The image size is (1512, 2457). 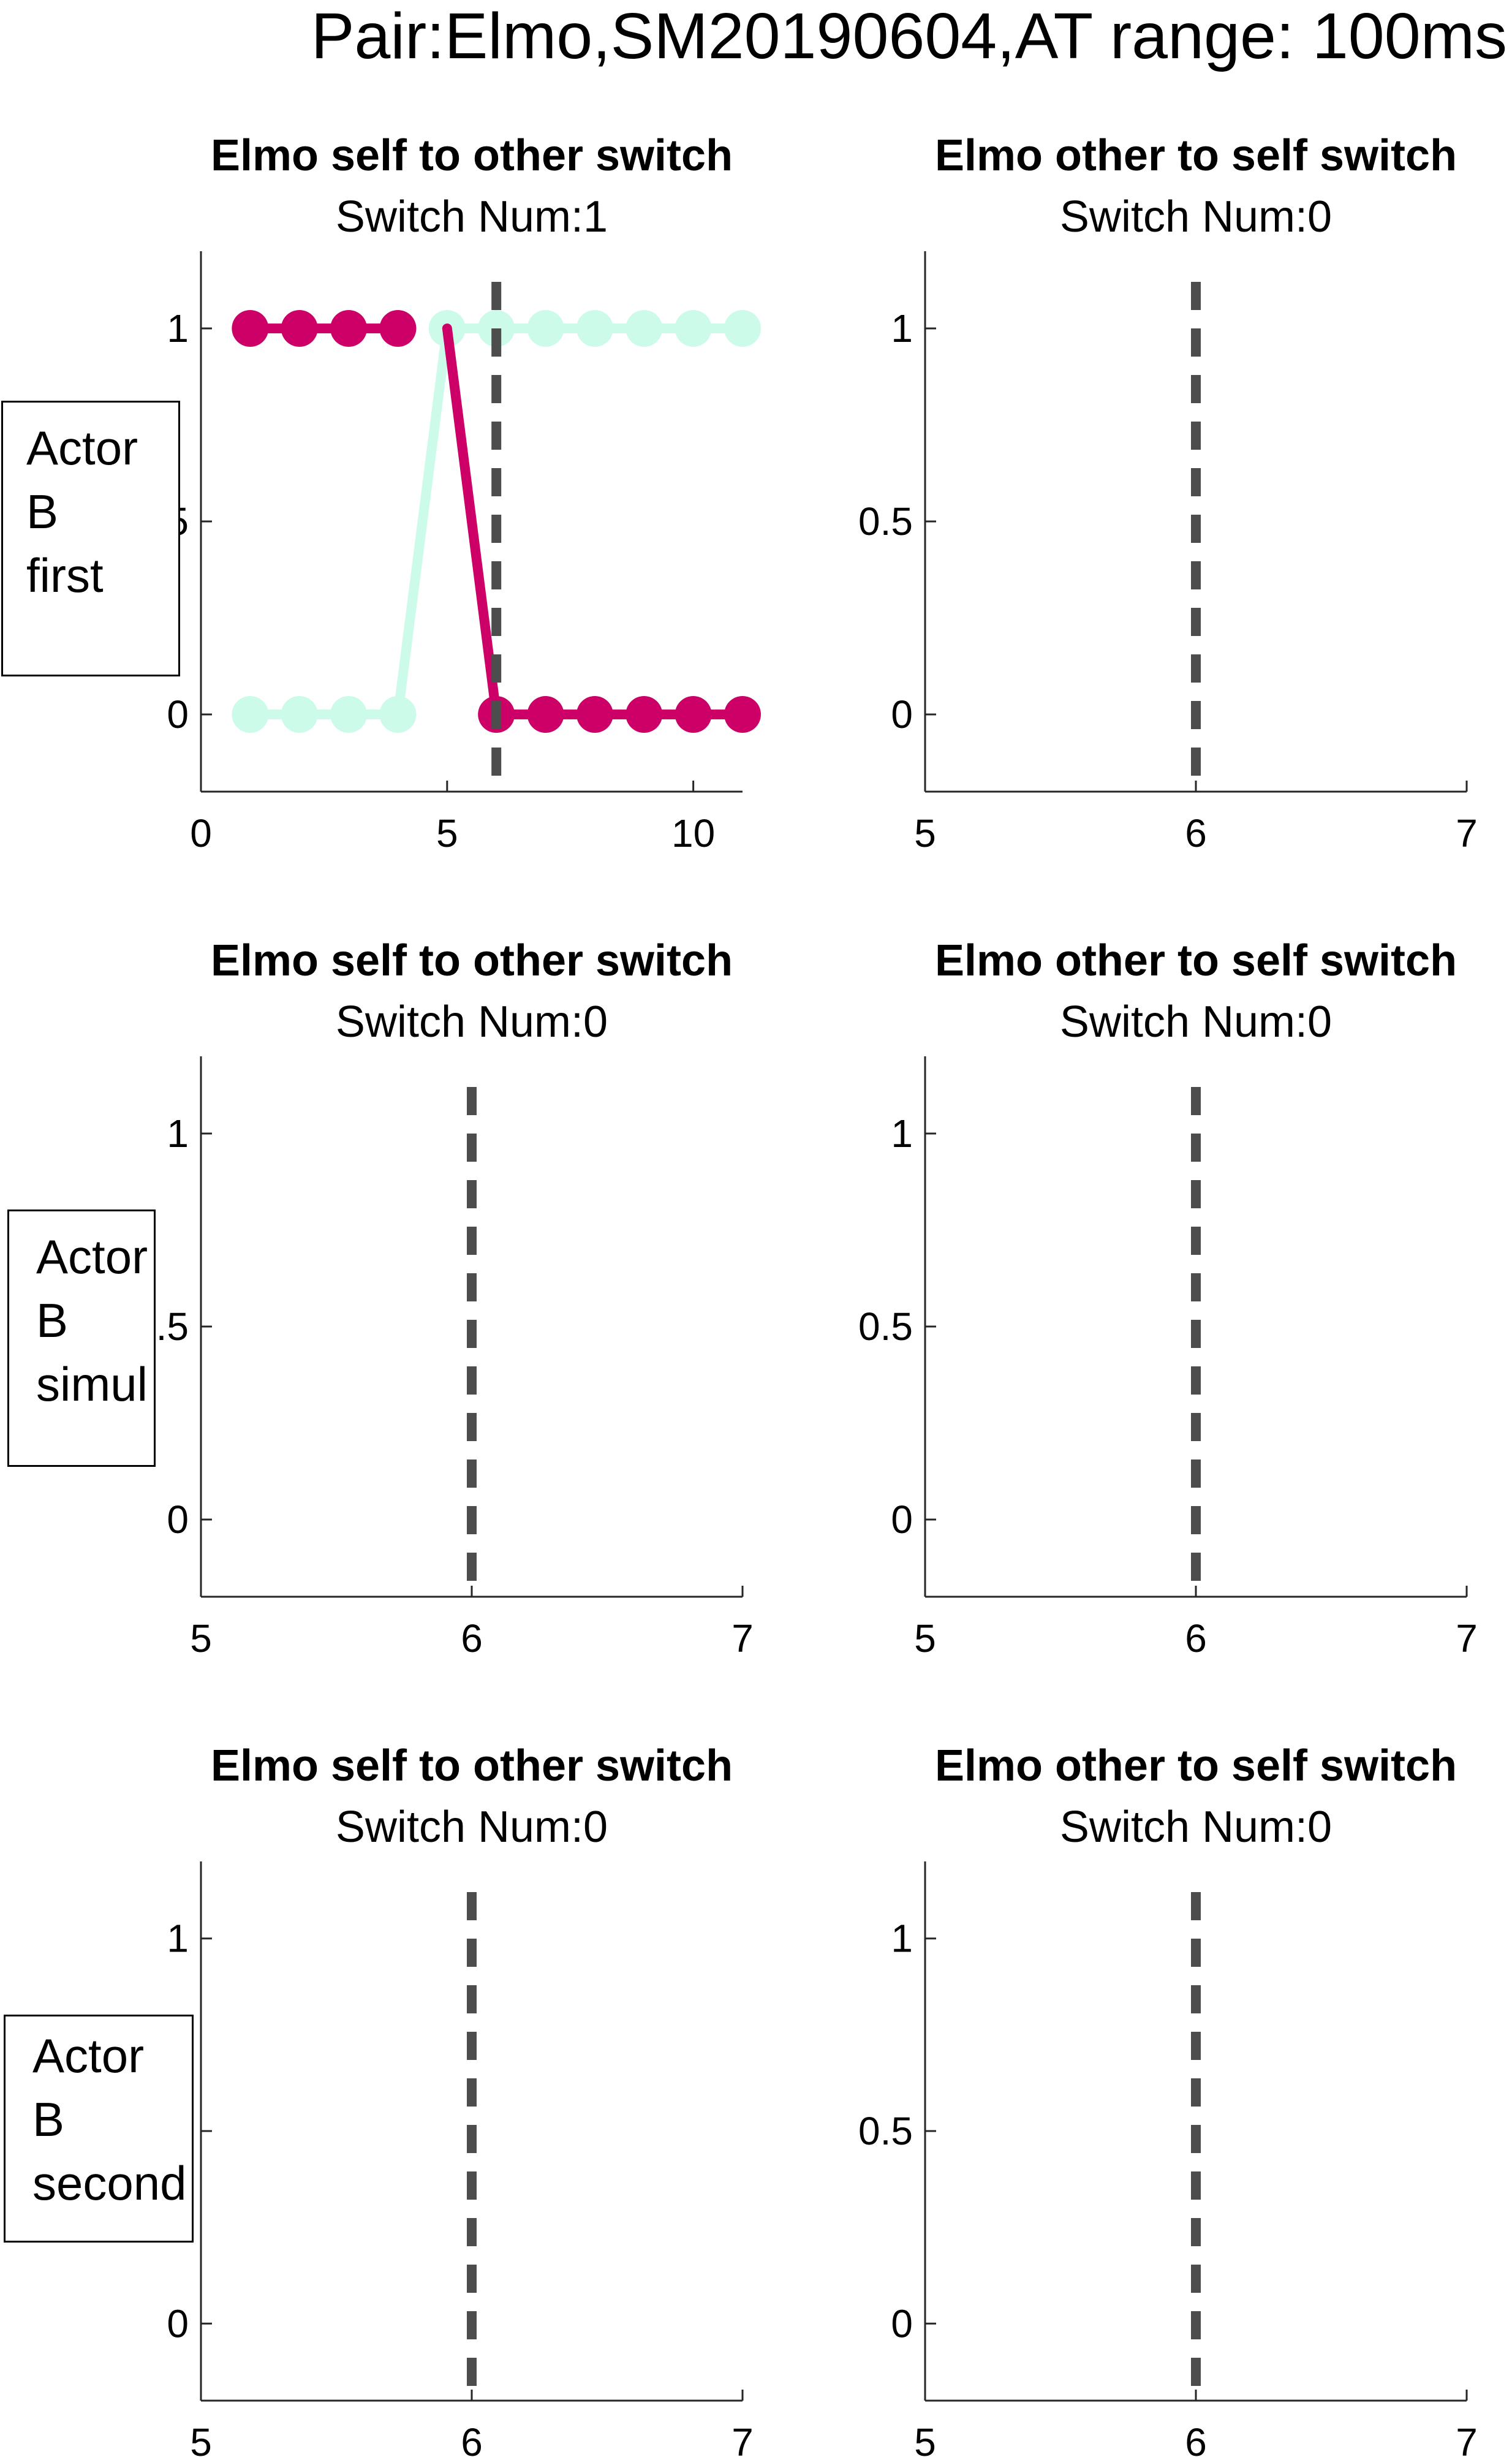 What do you see at coordinates (110, 2183) in the screenshot?
I see `row-label-line: second` at bounding box center [110, 2183].